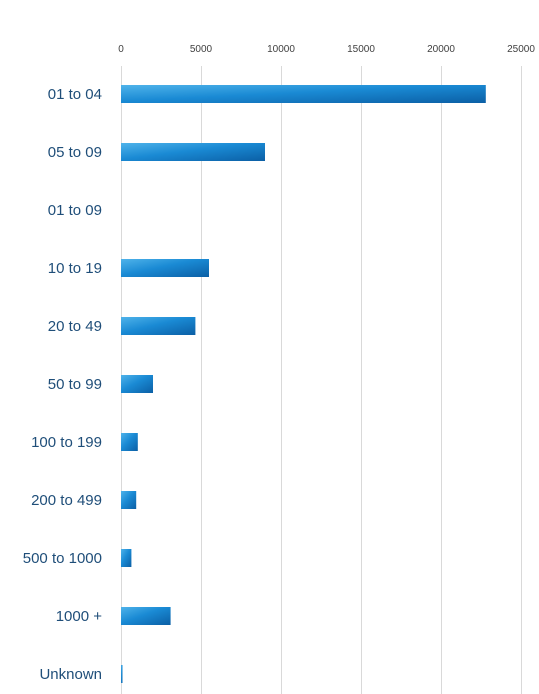 This screenshot has width=539, height=694. Describe the element at coordinates (70, 674) in the screenshot. I see `category-label: Unknown` at that location.